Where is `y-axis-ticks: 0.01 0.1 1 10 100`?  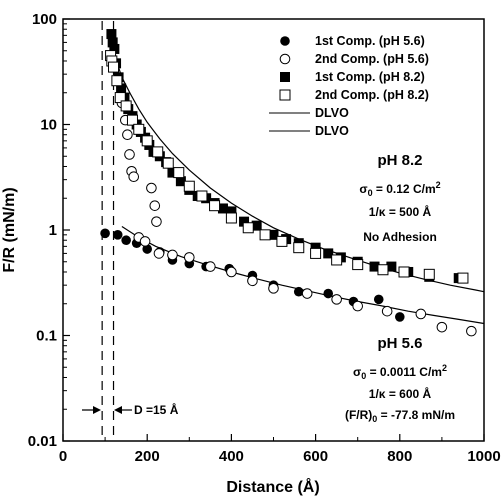 y-axis-ticks: 0.01 0.1 1 10 100 is located at coordinates (49, 230).